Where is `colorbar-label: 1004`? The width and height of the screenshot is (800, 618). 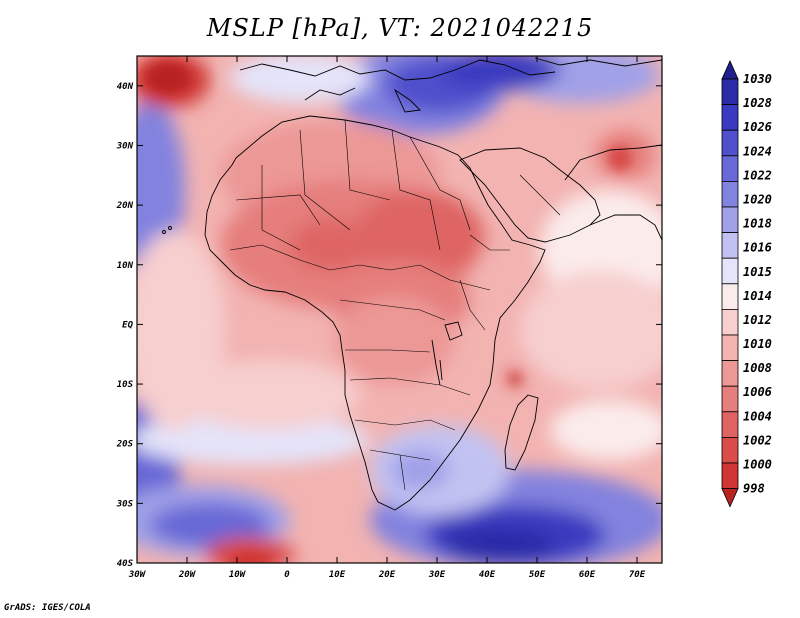 colorbar-label: 1004 is located at coordinates (757, 416).